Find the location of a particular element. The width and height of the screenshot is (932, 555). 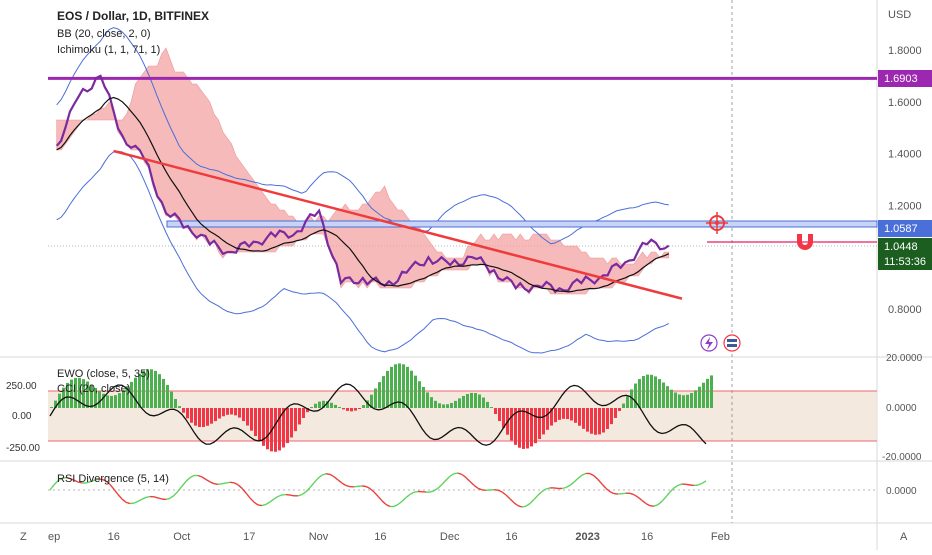

cci-indicator-label: CCI (20, close) is located at coordinates (93, 389).